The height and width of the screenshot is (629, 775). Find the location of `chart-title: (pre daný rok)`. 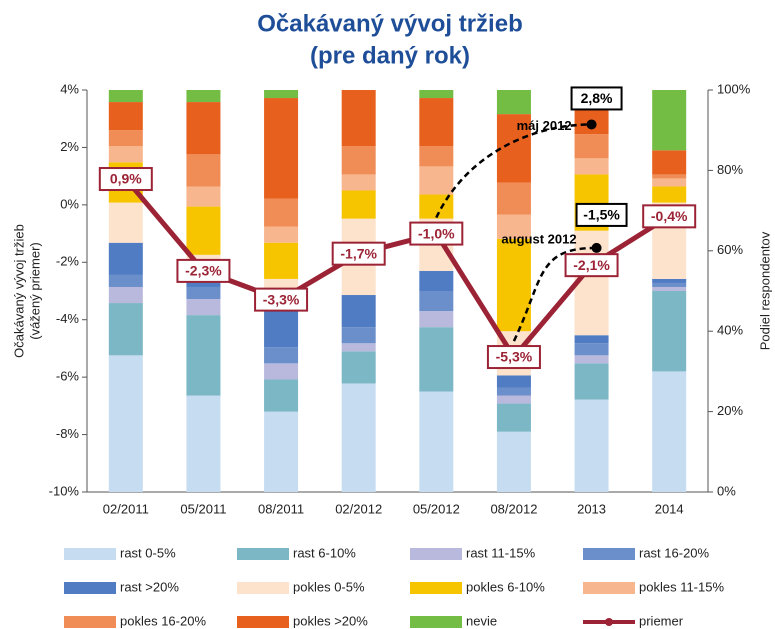

chart-title: (pre daný rok) is located at coordinates (390, 55).